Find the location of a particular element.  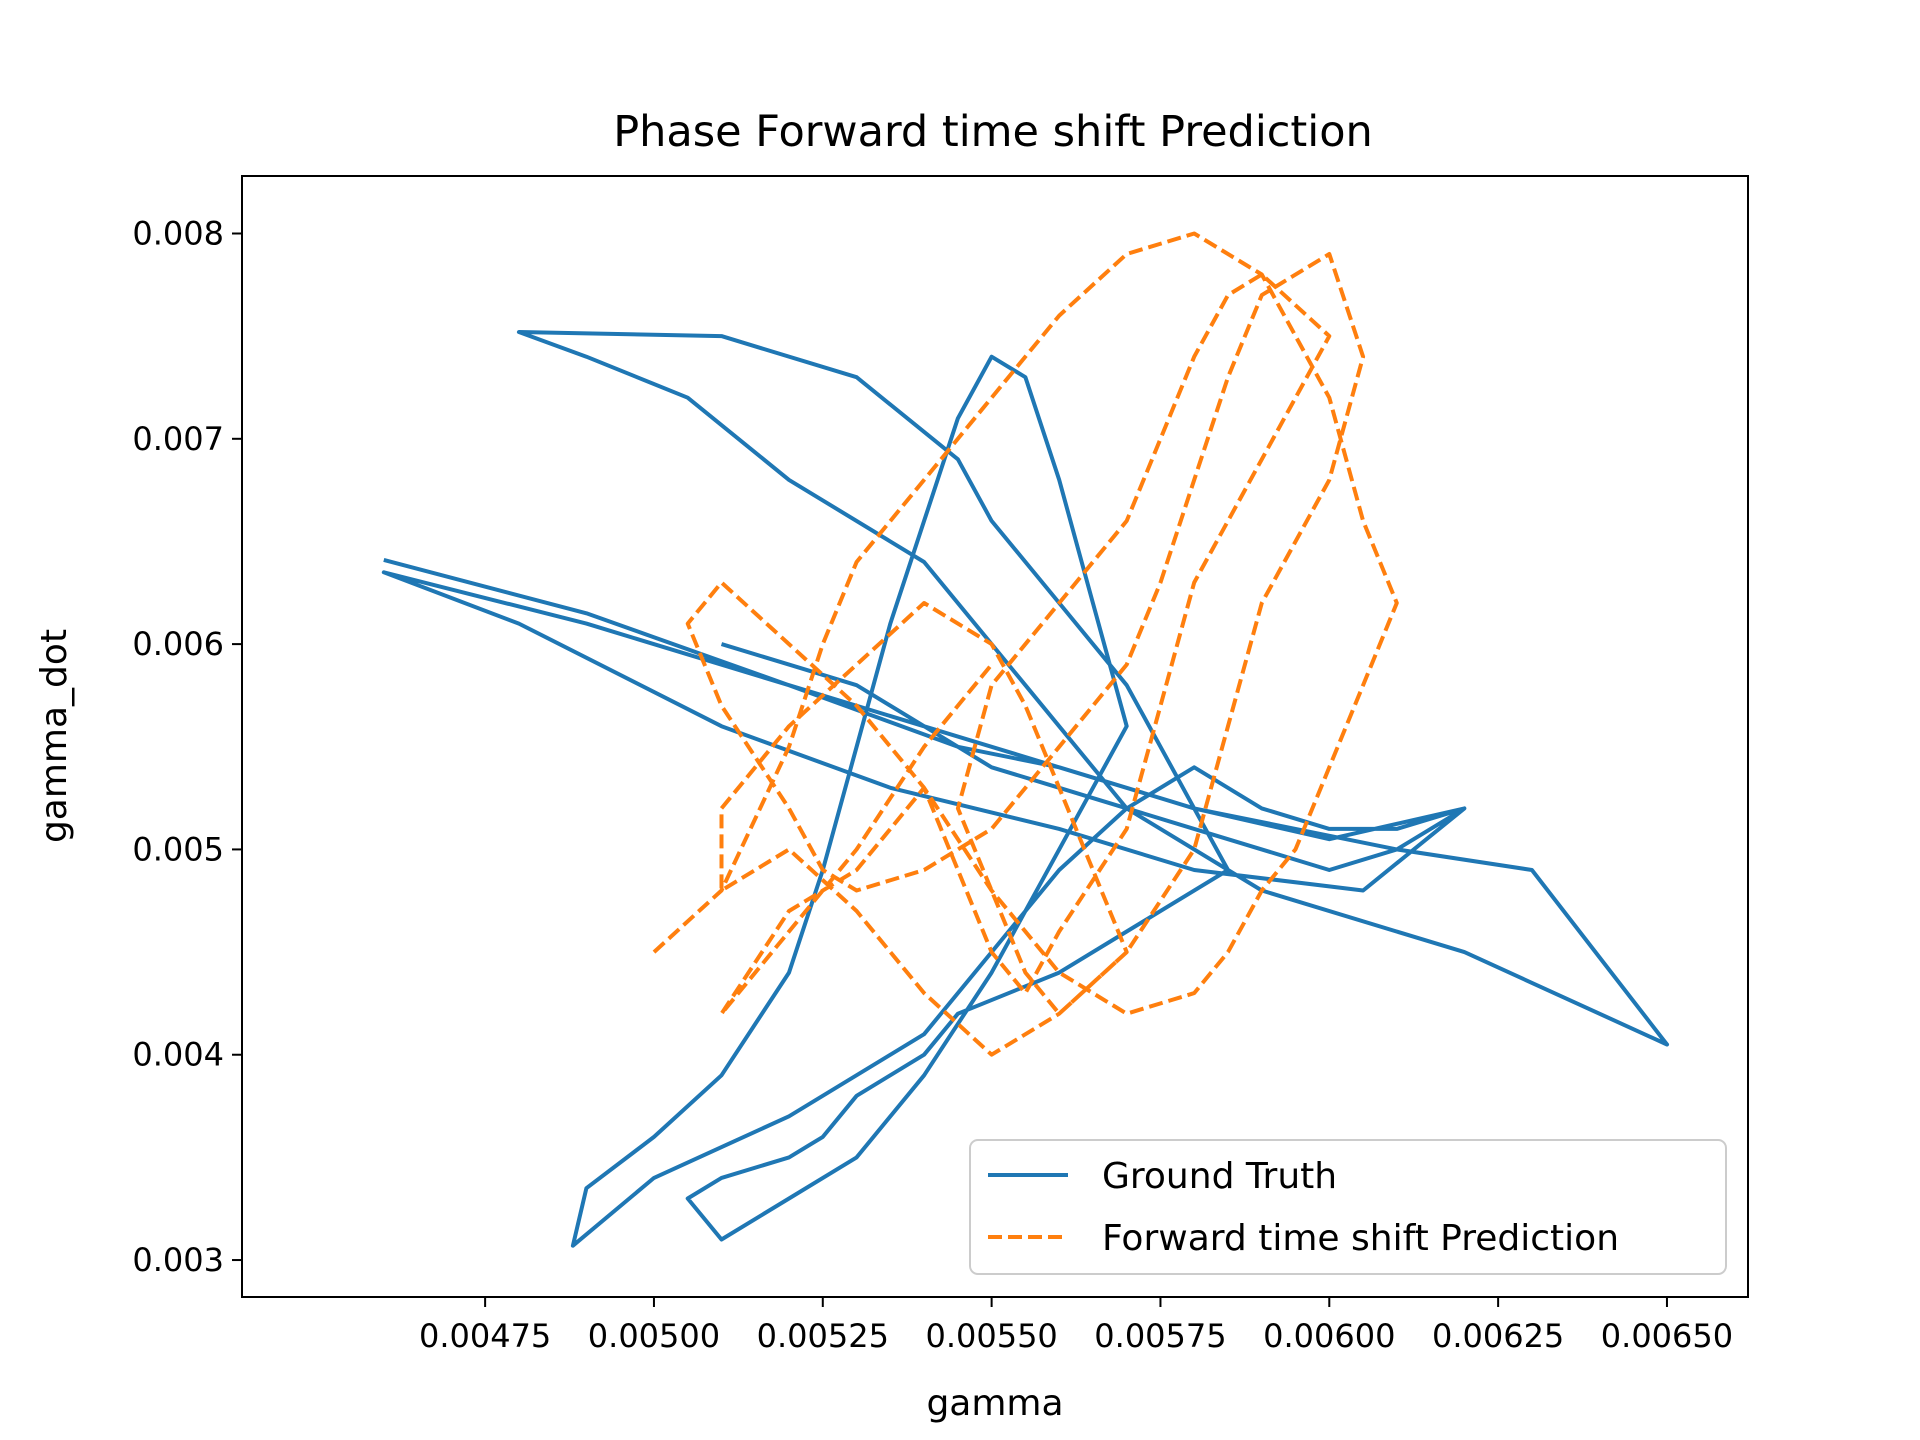

x-tick-label: 0.00475 is located at coordinates (485, 1336).